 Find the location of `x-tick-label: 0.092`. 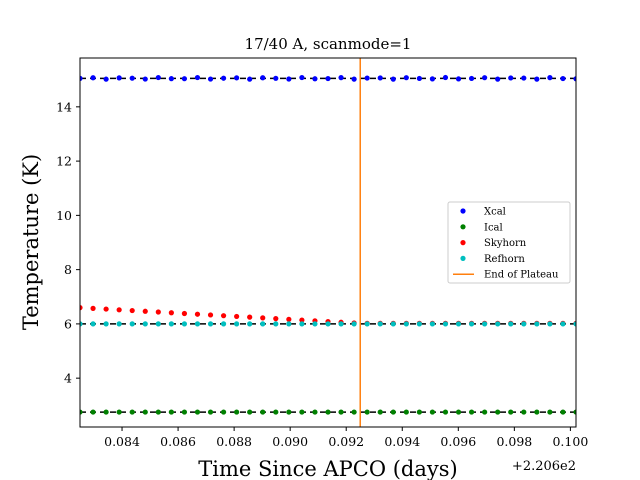

x-tick-label: 0.092 is located at coordinates (346, 441).